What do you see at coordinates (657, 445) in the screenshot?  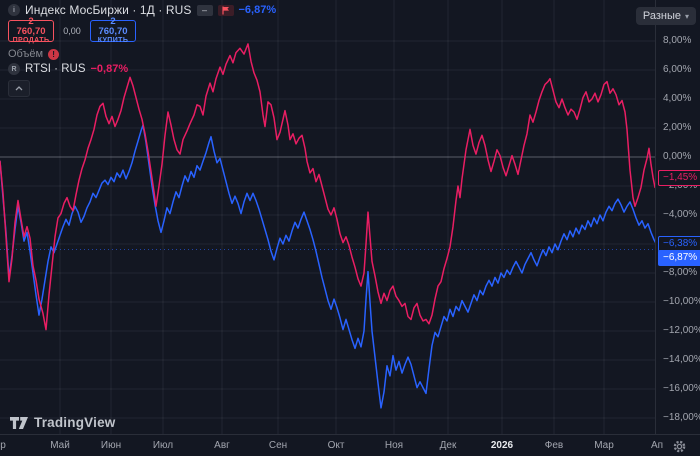 I see `time-axis-label: Ап` at bounding box center [657, 445].